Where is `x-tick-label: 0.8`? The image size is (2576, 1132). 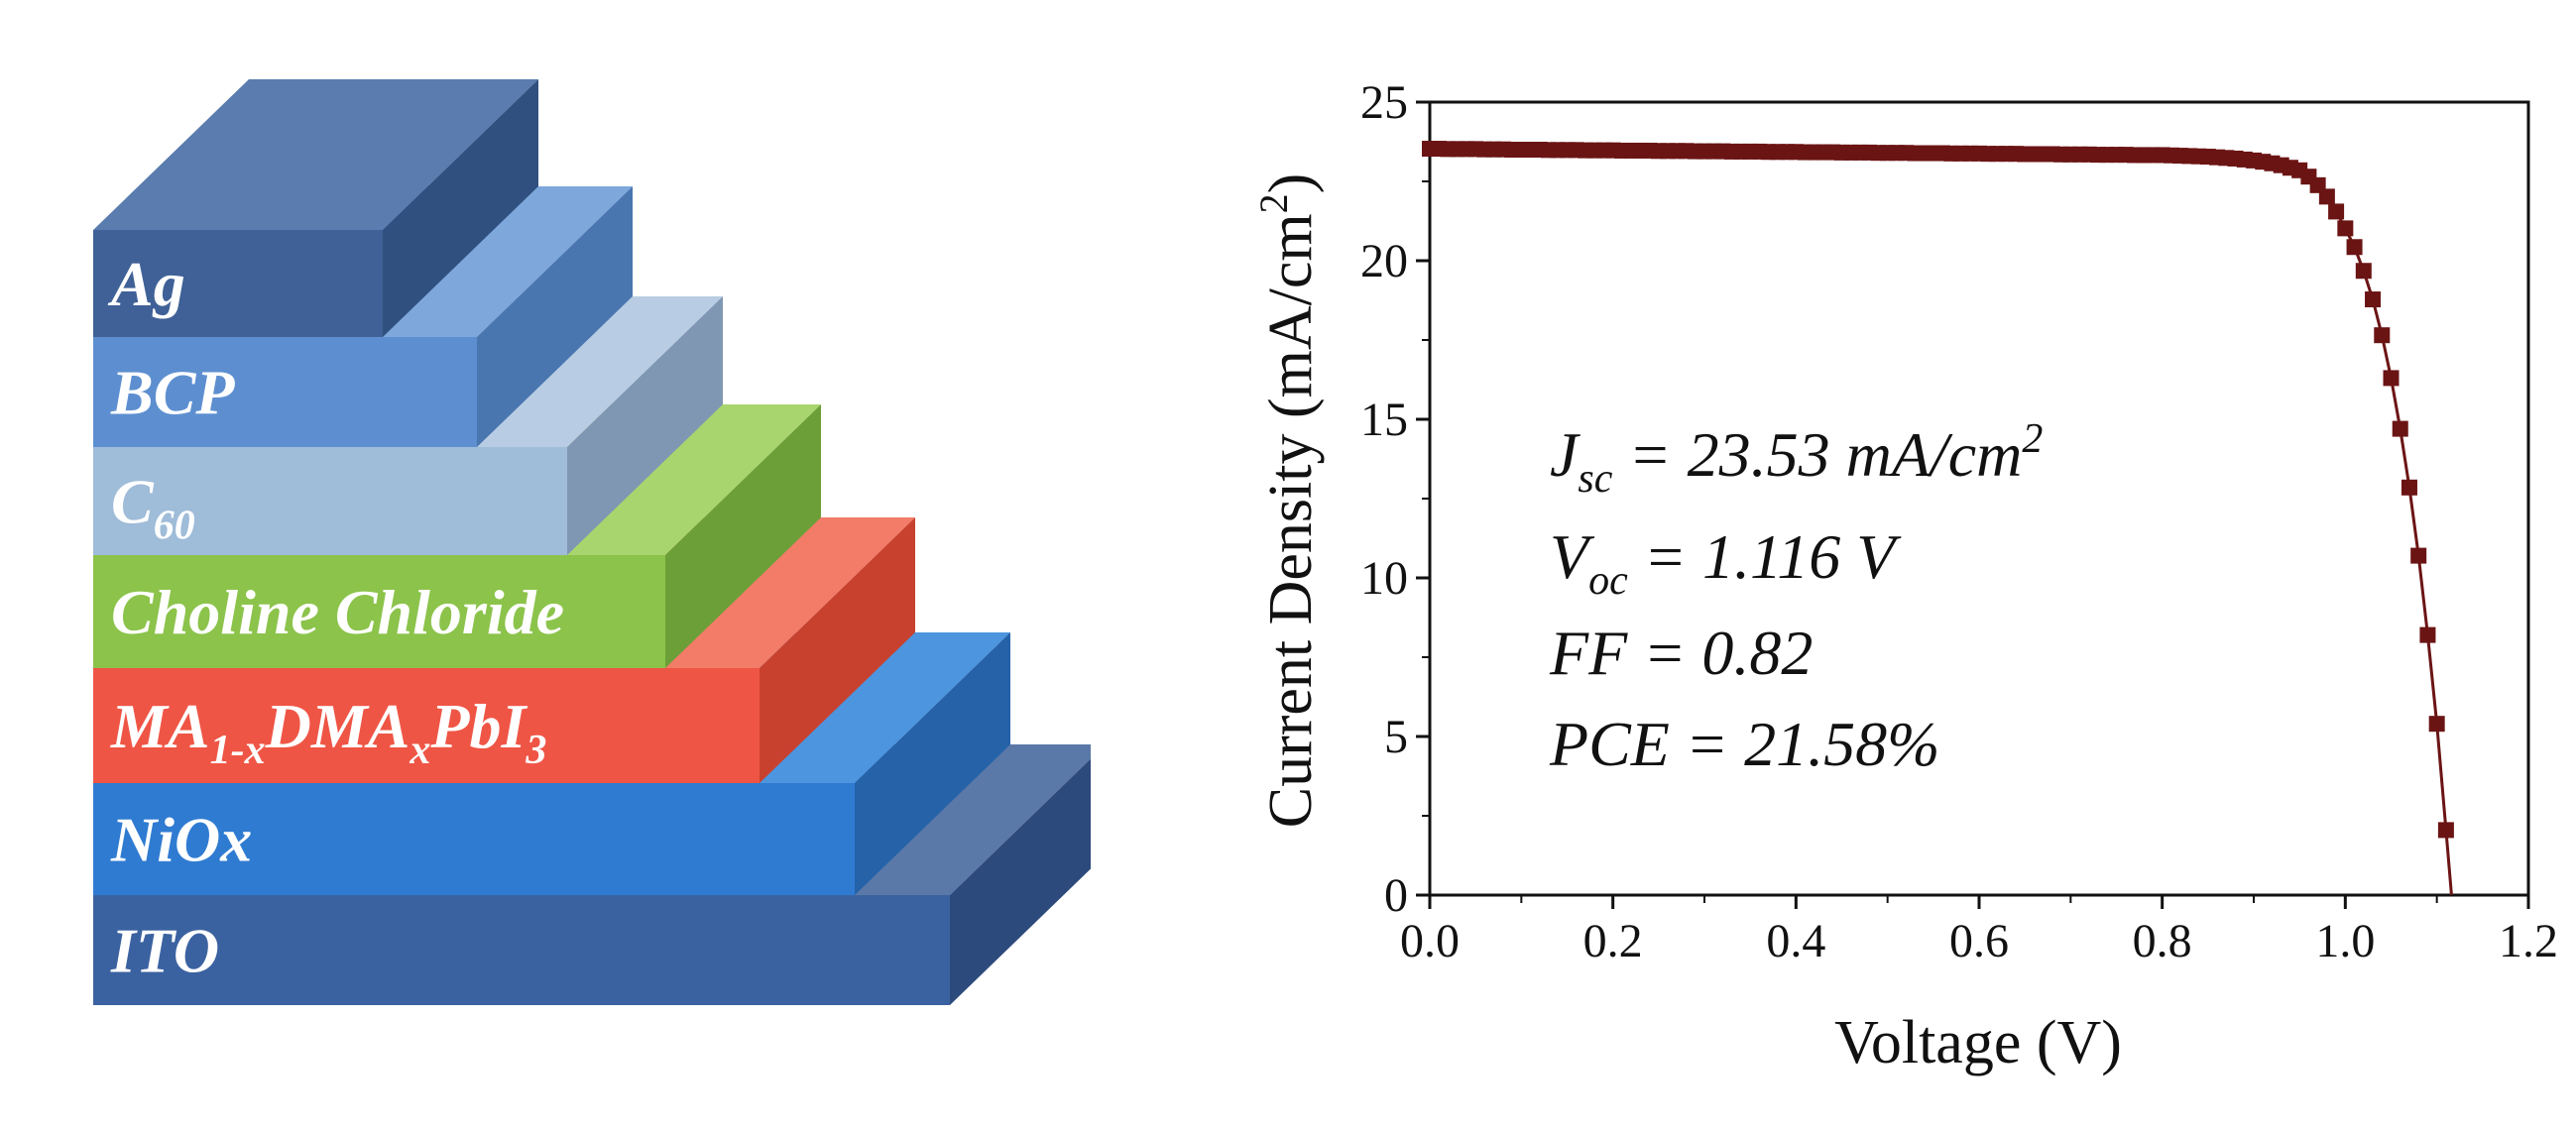
x-tick-label: 0.8 is located at coordinates (2162, 941).